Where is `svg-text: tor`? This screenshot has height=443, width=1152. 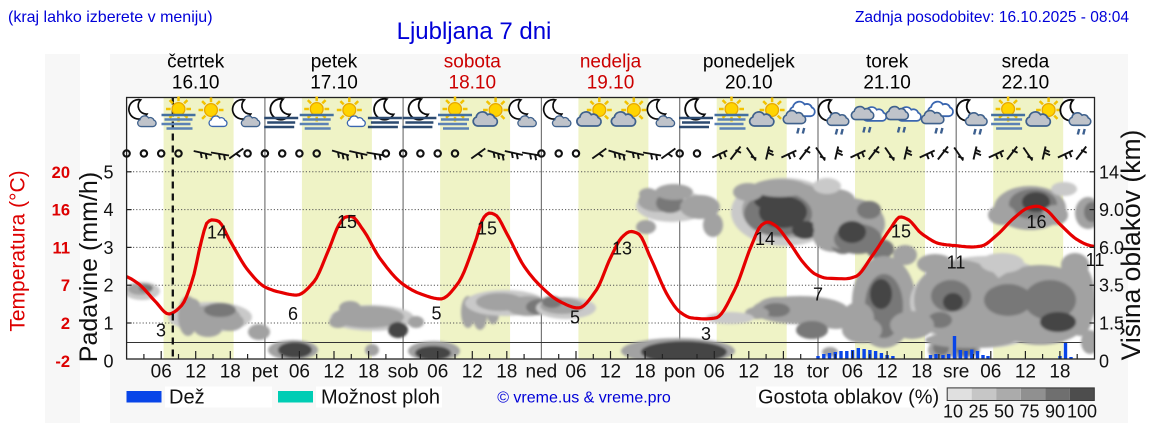 svg-text: tor is located at coordinates (818, 372).